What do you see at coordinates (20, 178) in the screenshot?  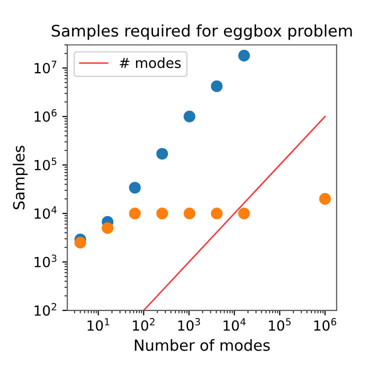 I see `y-axis-title: Samples` at bounding box center [20, 178].